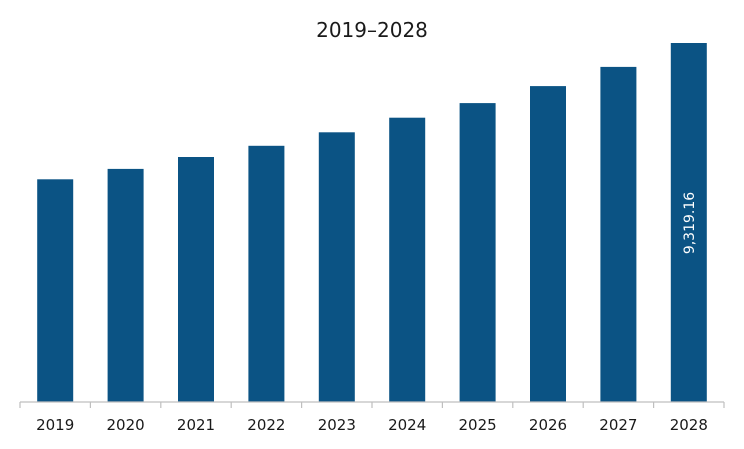  What do you see at coordinates (55, 425) in the screenshot?
I see `x-tick-label: 2019` at bounding box center [55, 425].